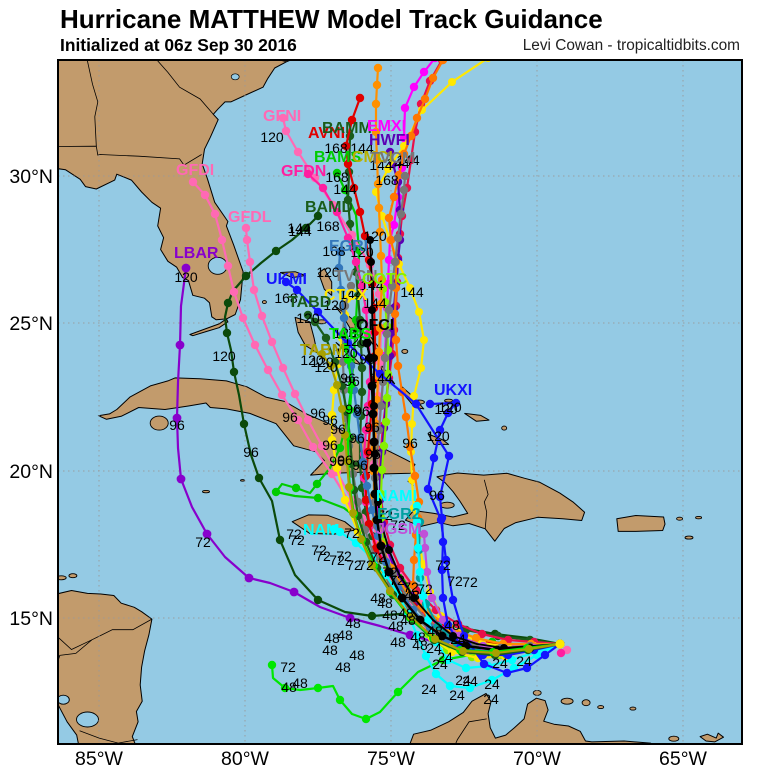 The width and height of the screenshot is (768, 768). What do you see at coordinates (195, 170) in the screenshot?
I see `svg-text: GFDI` at bounding box center [195, 170].